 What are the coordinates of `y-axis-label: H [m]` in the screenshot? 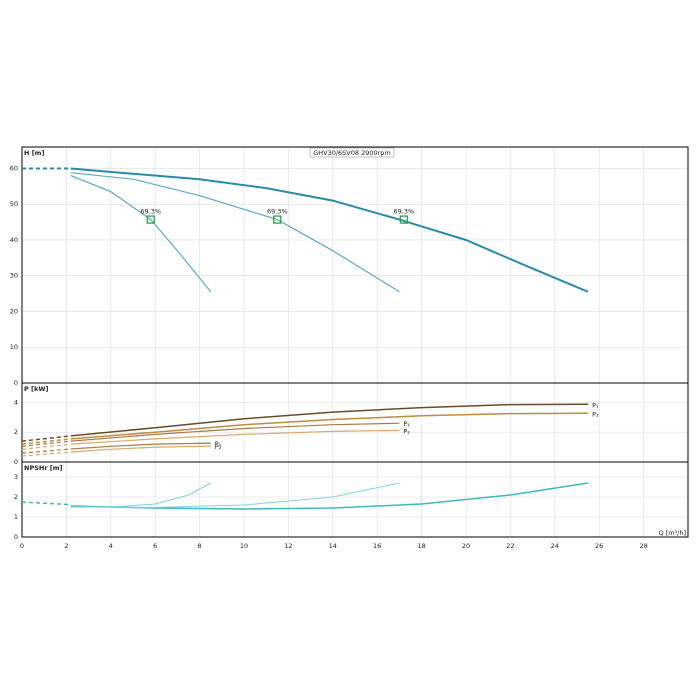 It's located at (34, 153).